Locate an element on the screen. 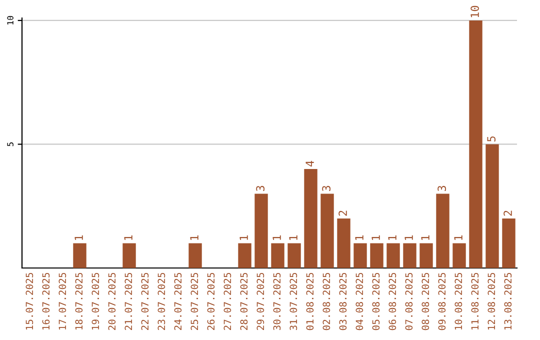  x-tick-label: 15.07.2025 is located at coordinates (30, 301).